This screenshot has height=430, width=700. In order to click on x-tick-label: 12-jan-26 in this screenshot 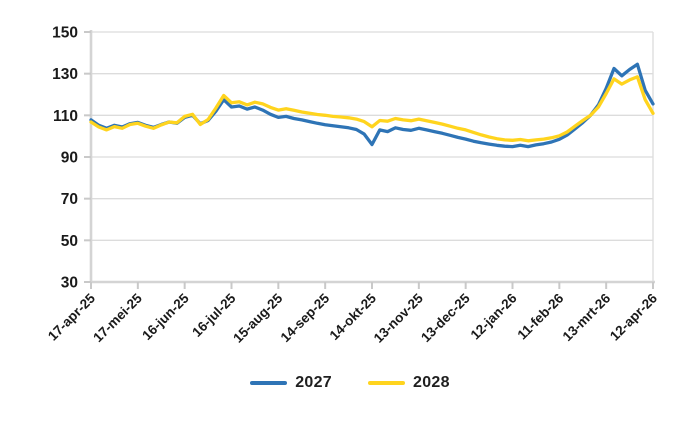, I will do `click(494, 316)`.